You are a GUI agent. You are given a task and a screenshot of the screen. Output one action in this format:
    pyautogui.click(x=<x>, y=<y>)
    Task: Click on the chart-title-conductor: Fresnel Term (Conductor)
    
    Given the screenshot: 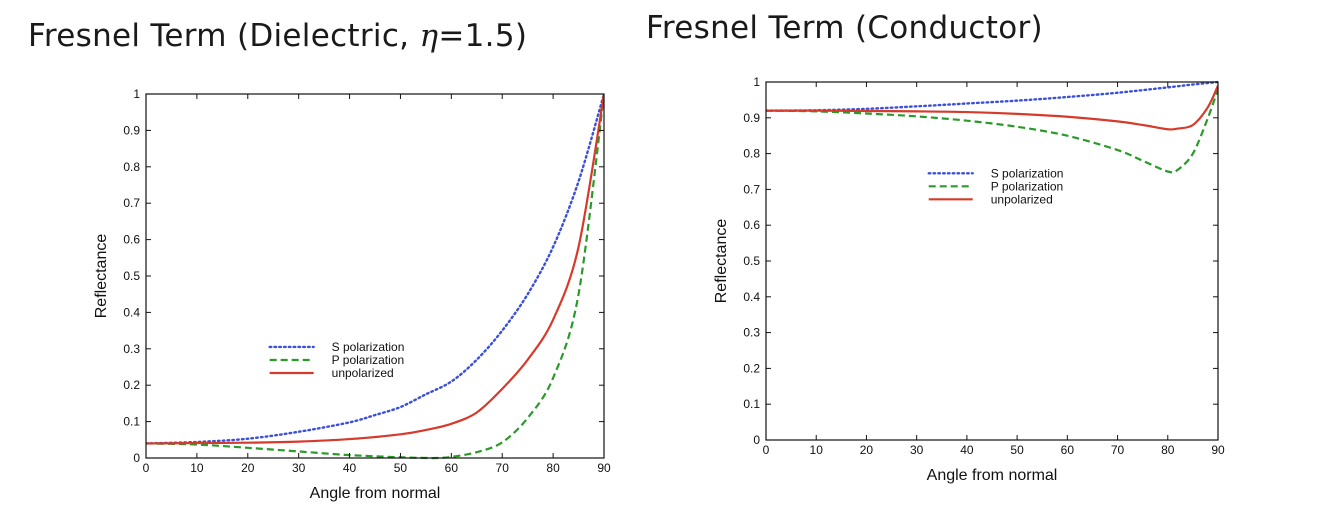 What is the action you would take?
    pyautogui.click(x=844, y=28)
    